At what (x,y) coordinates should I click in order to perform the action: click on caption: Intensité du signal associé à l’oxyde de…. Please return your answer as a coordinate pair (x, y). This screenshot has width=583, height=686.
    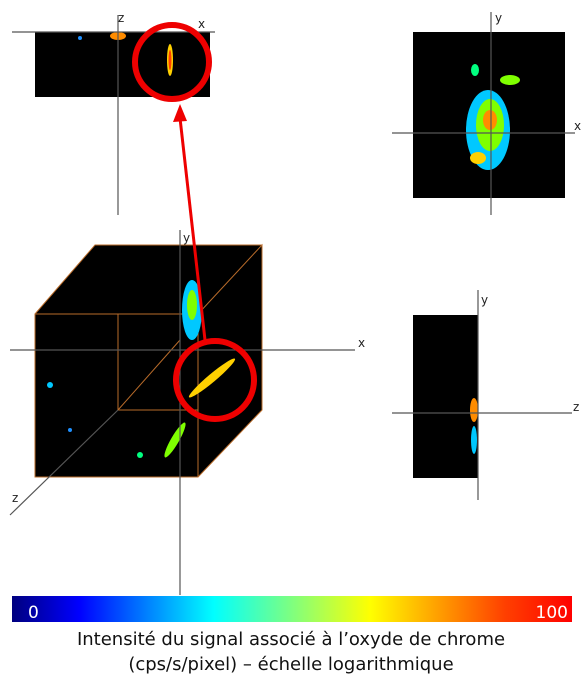
    Looking at the image, I should click on (291, 639).